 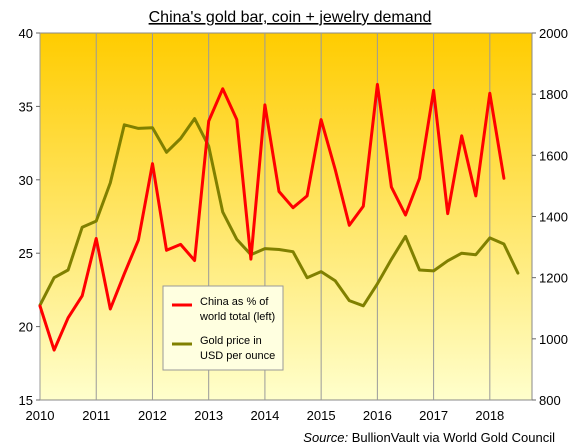 I want to click on x-tick-label: 2015, so click(x=321, y=415).